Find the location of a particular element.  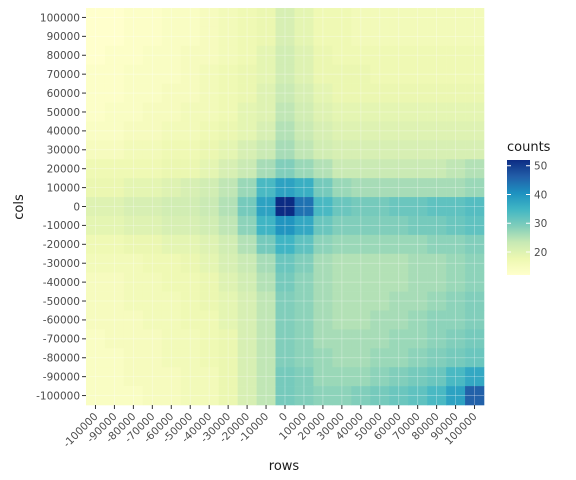

y-tick-label: 0 is located at coordinates (76, 207).